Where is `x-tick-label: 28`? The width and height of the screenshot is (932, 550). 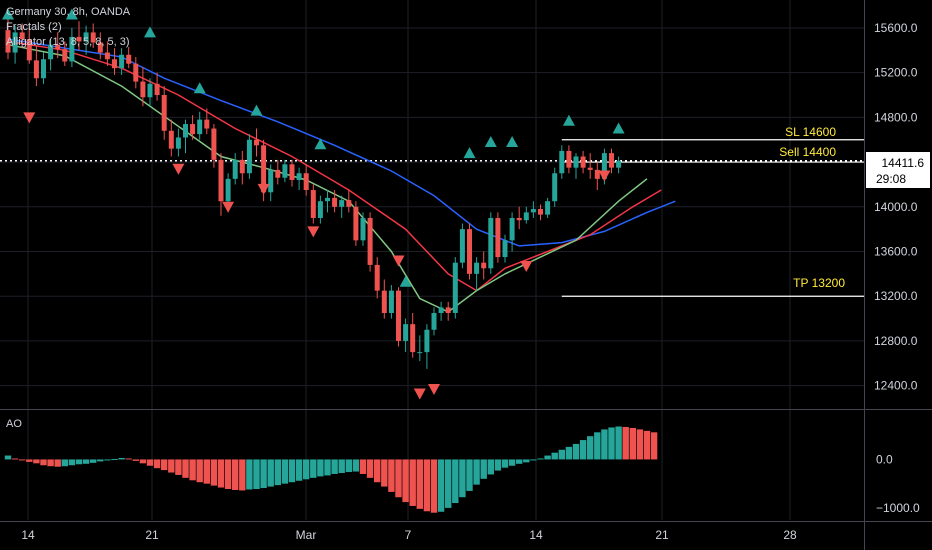 x-tick-label: 28 is located at coordinates (790, 535).